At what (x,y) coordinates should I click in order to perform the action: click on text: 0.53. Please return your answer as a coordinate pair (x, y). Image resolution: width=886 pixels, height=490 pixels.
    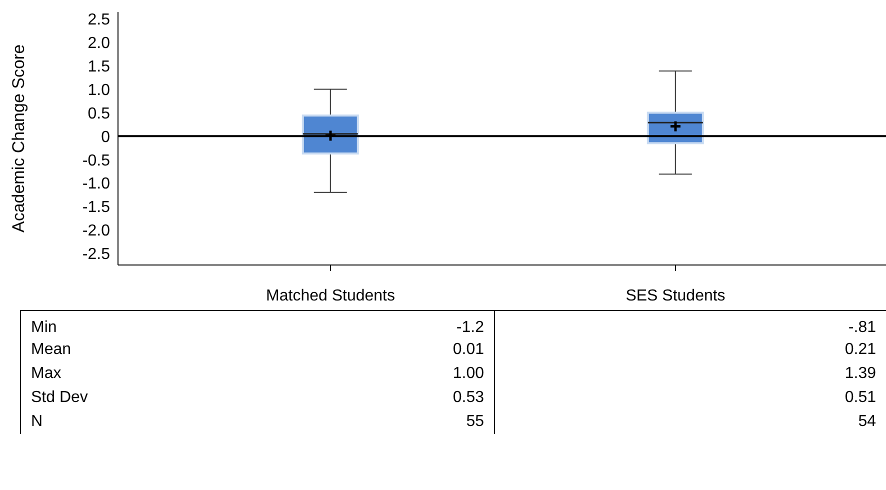
    Looking at the image, I should click on (468, 397).